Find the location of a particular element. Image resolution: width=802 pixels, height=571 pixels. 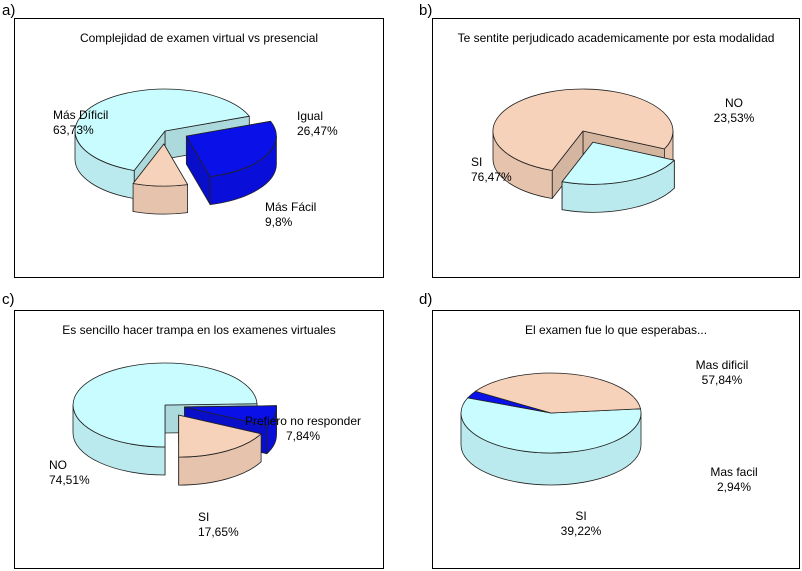

slice-label-mas-facil: Mas facil 2,94% is located at coordinates (733, 479).